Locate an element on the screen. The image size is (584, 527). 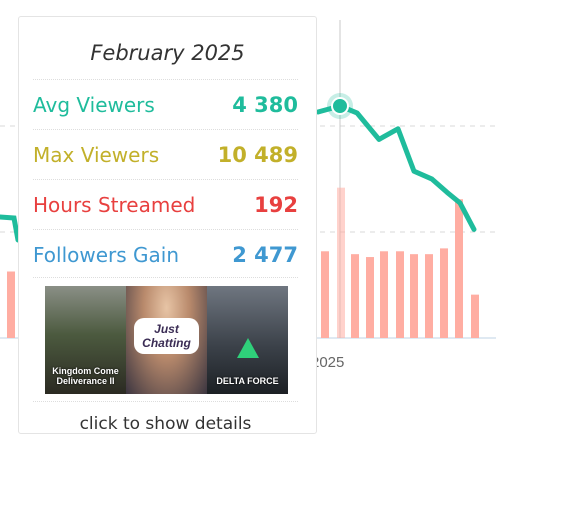
hours-streamed-value: 192 is located at coordinates (276, 205).